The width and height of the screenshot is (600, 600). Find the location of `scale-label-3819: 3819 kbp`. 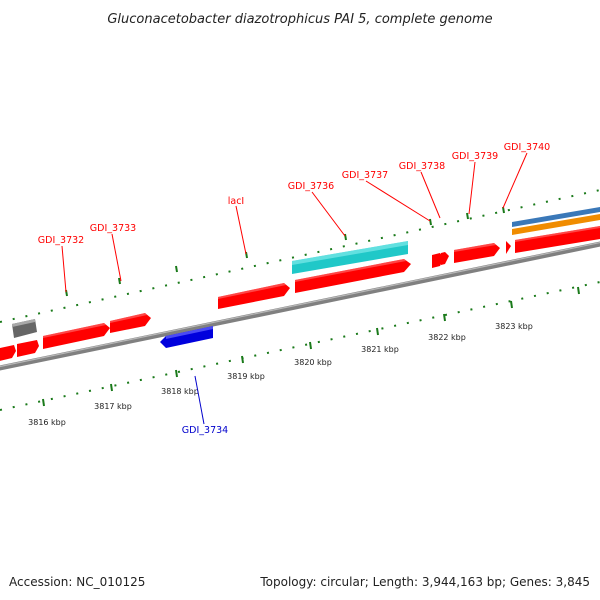

scale-label-3819: 3819 kbp is located at coordinates (246, 376).